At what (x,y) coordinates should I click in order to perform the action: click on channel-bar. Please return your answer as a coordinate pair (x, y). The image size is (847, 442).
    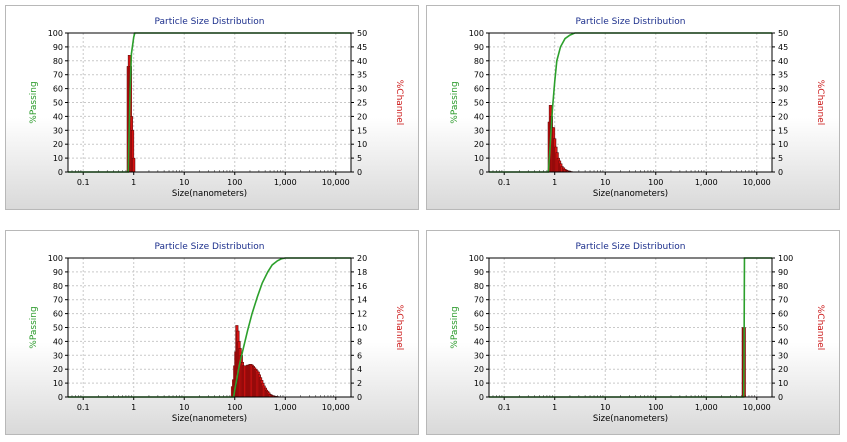
    Looking at the image, I should click on (134, 165).